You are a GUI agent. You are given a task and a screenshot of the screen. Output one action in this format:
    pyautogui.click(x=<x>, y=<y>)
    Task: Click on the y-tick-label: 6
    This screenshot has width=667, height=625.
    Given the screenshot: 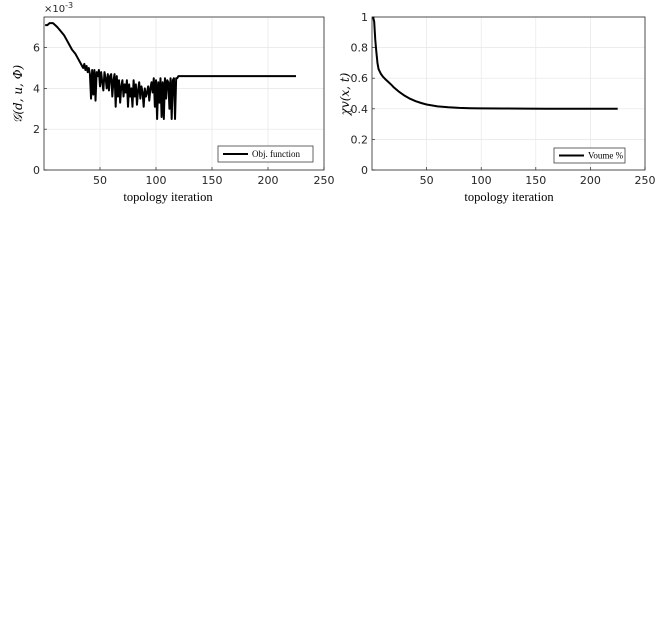 What is the action you would take?
    pyautogui.click(x=36, y=48)
    